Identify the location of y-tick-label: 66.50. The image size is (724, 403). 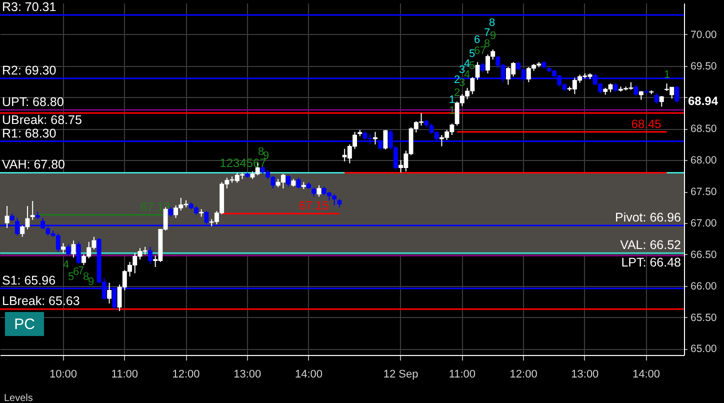
(703, 254).